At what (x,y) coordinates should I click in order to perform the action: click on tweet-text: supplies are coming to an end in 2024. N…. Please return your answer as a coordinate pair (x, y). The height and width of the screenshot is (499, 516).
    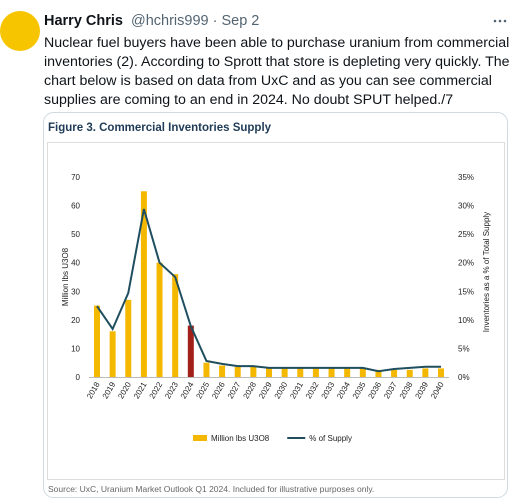
    Looking at the image, I should click on (248, 100).